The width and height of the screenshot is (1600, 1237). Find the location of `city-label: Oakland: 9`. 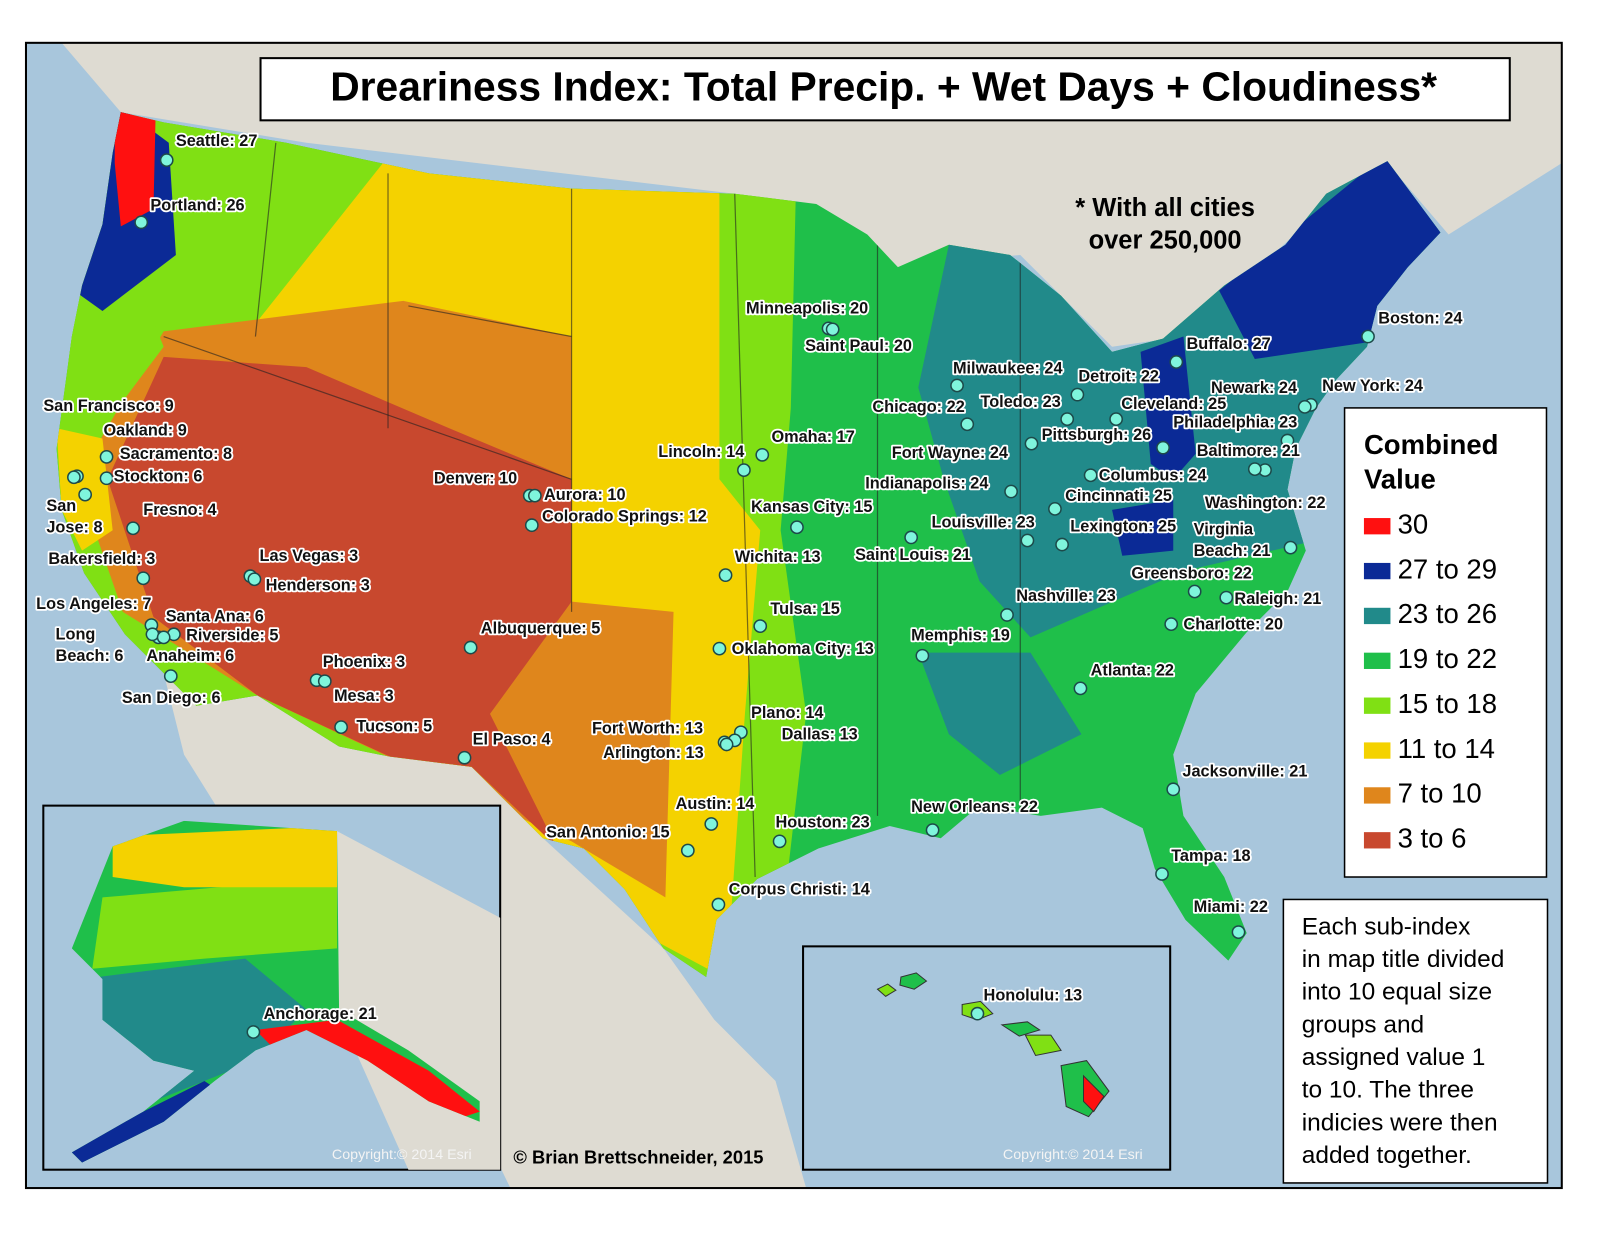

city-label: Oakland: 9 is located at coordinates (144, 431).